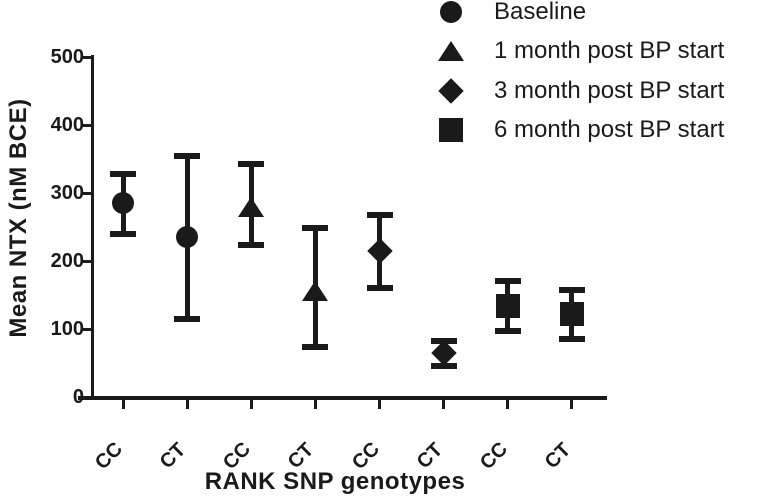  What do you see at coordinates (451, 91) in the screenshot?
I see `legend-marker-diamond-icon` at bounding box center [451, 91].